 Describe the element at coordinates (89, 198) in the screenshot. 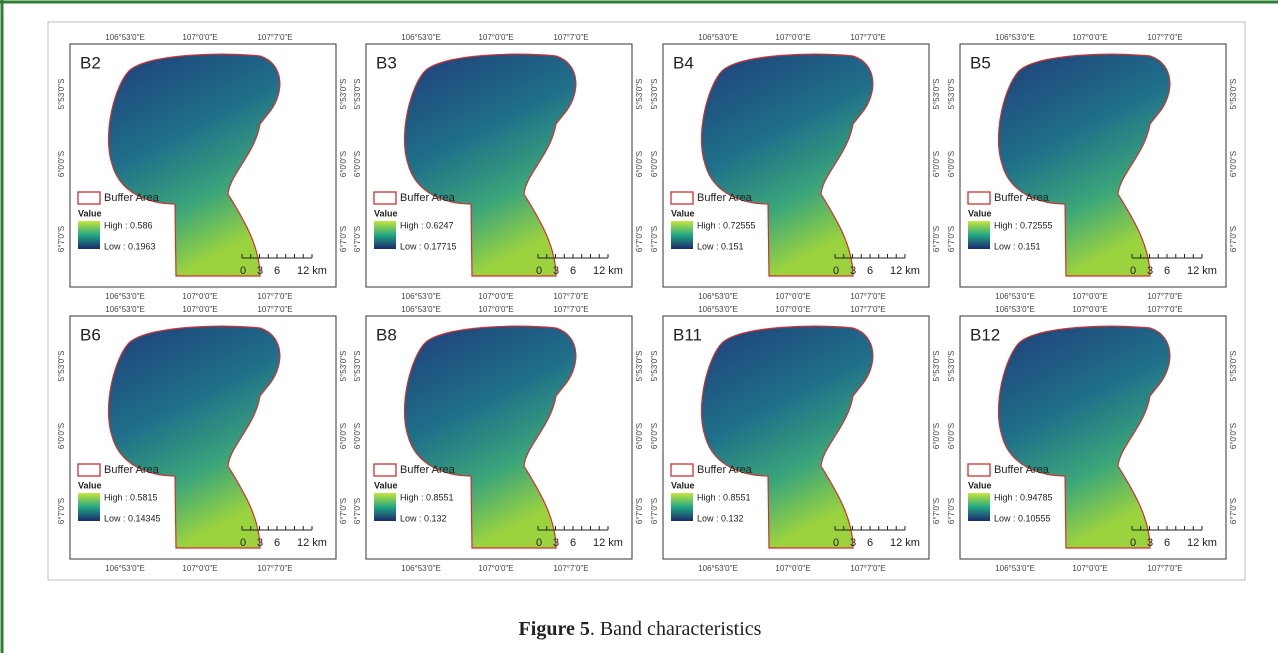

I see `legend-buffer-swatch` at that location.